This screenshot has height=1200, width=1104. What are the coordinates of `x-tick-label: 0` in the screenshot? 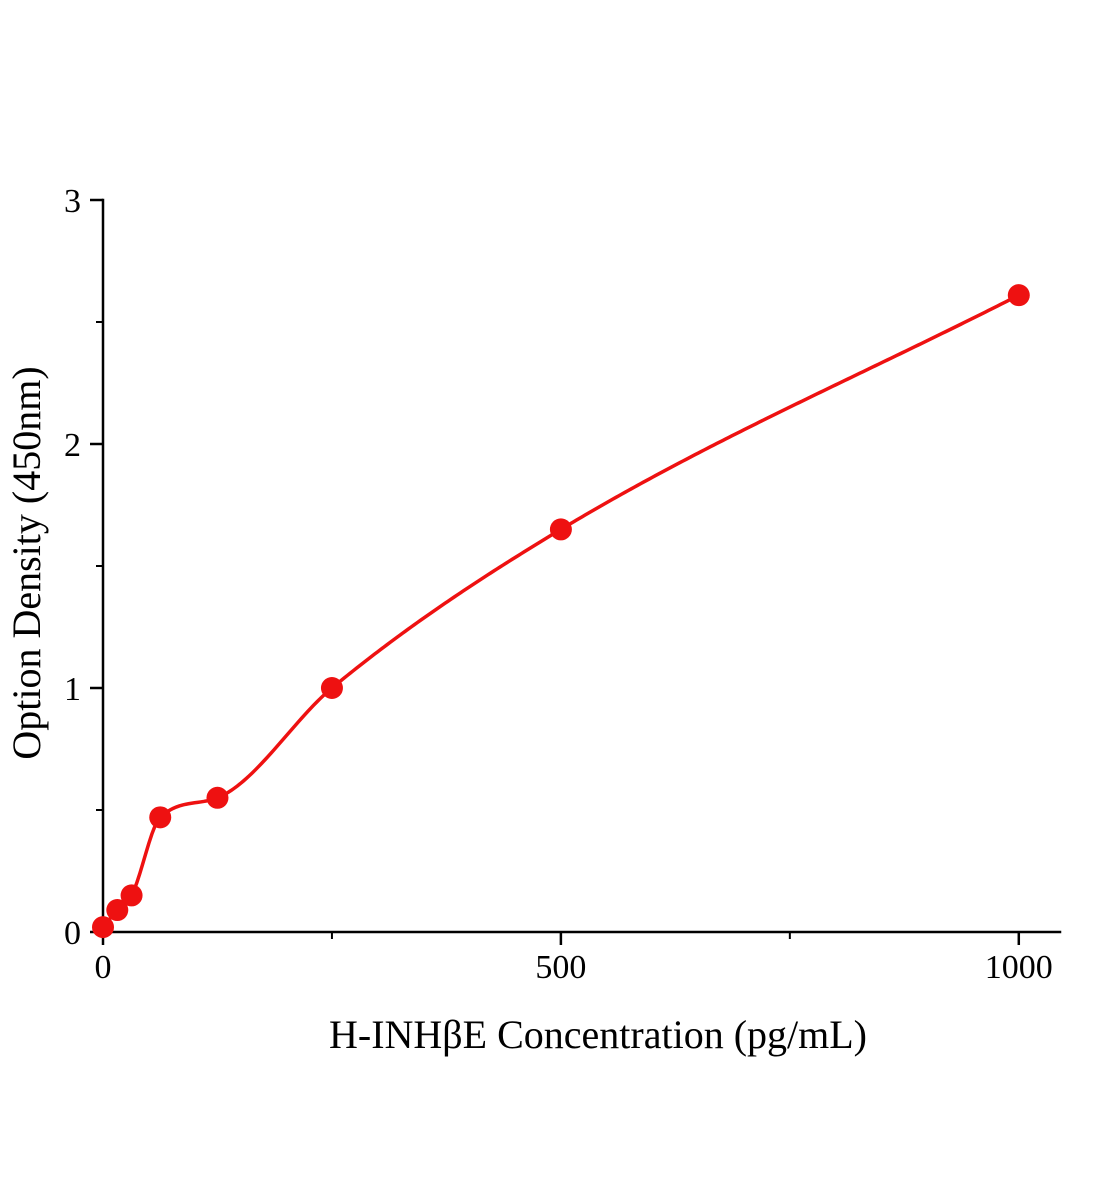 It's located at (103, 967).